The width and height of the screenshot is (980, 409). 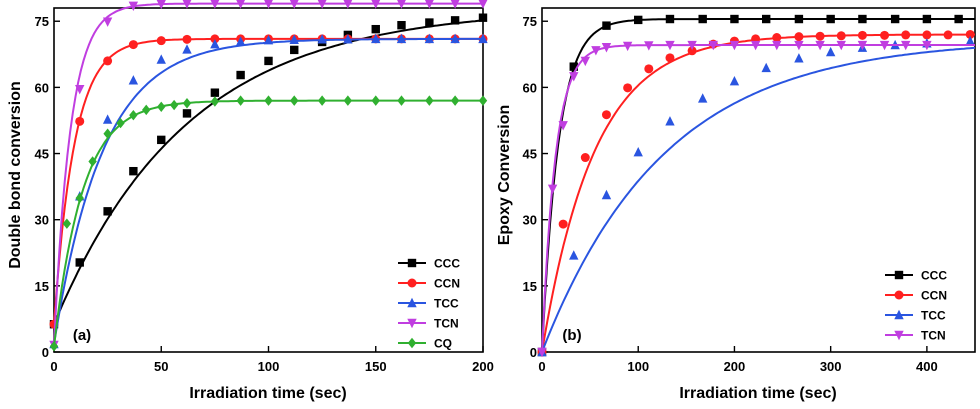 What do you see at coordinates (916, 296) in the screenshot?
I see `legend-entry-ccn: CCN` at bounding box center [916, 296].